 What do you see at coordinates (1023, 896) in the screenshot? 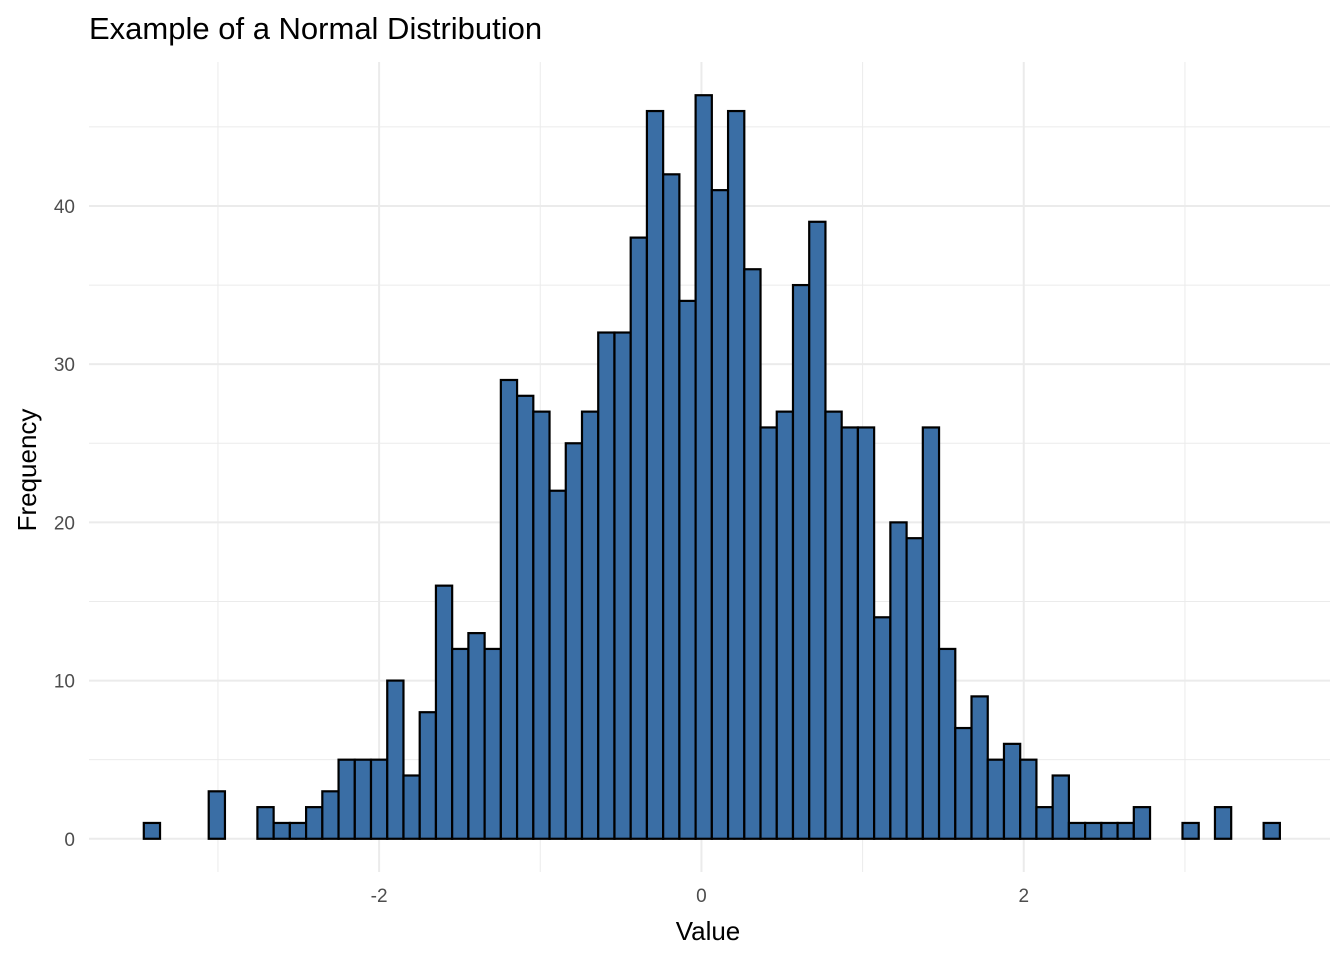
I see `x-tick-label: 2` at bounding box center [1023, 896].